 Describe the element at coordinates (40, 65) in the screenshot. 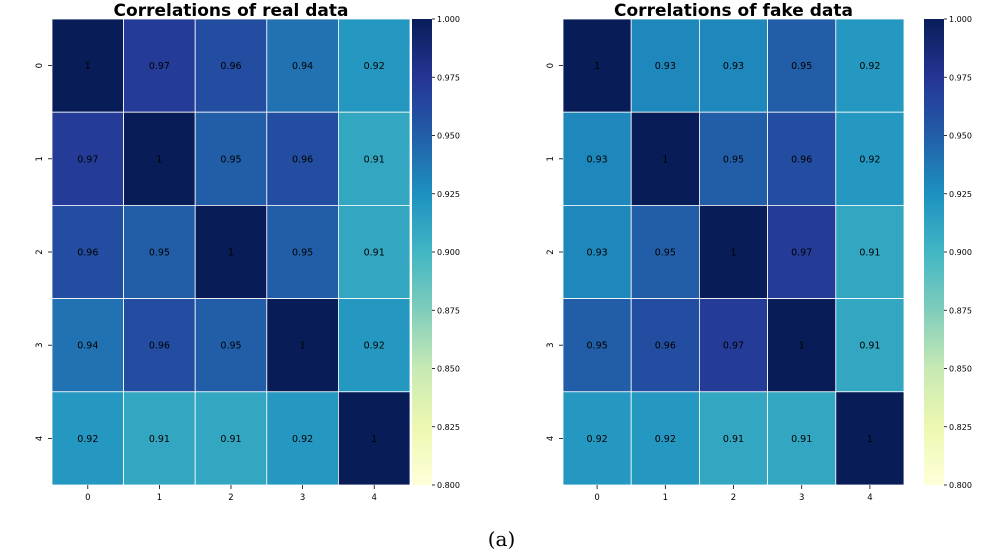

I see `y-tick-label: 0` at that location.